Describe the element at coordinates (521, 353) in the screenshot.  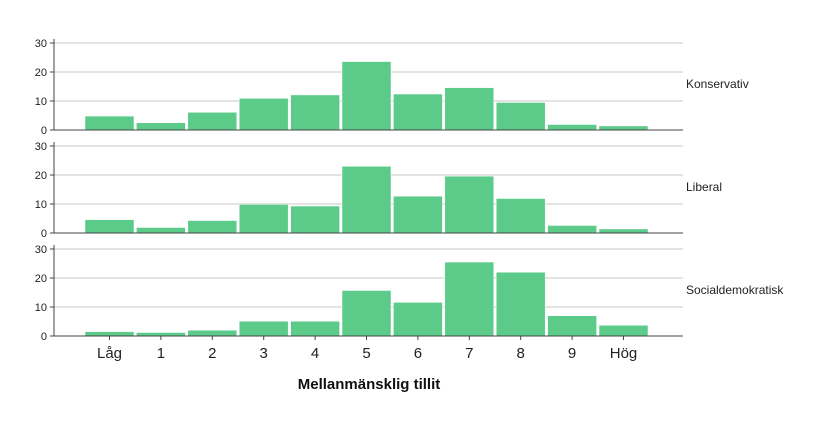
I see `x-tick-label: 8` at that location.